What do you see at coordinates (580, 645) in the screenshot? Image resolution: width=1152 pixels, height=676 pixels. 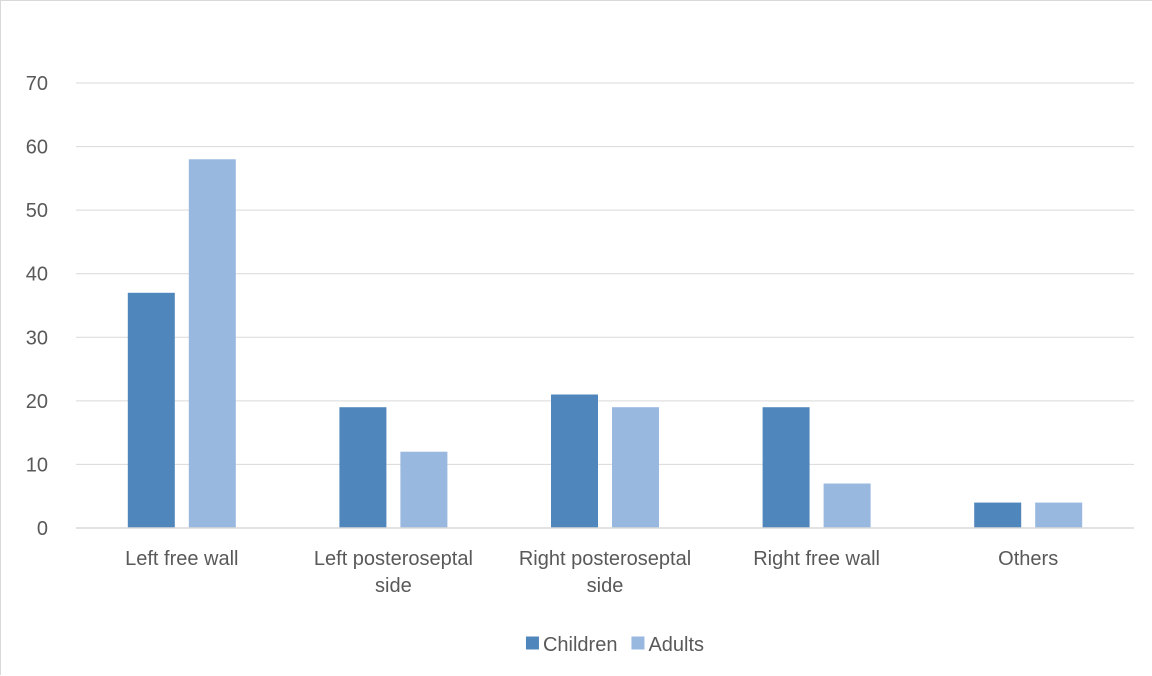 I see `legend-label: Children` at bounding box center [580, 645].